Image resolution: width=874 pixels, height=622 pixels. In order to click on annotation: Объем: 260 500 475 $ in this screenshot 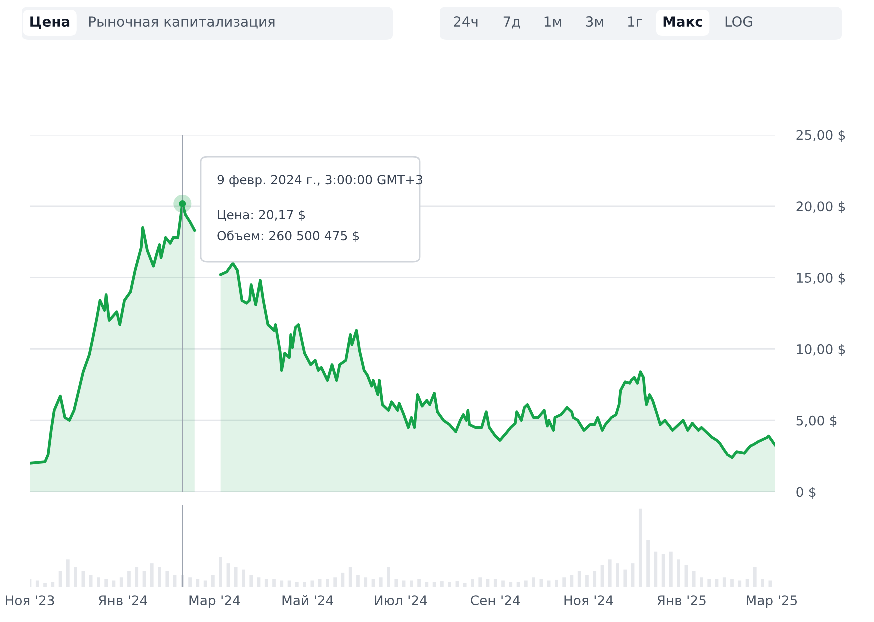, I will do `click(289, 236)`.